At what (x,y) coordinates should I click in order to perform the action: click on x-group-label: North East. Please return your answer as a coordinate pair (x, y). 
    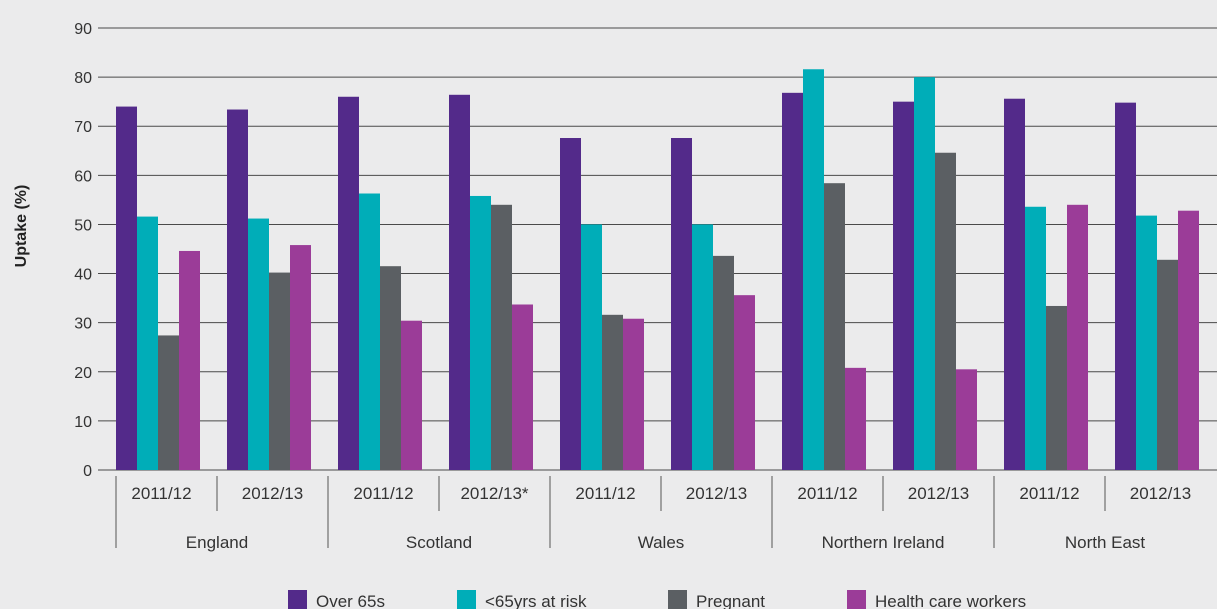
    Looking at the image, I should click on (1105, 542).